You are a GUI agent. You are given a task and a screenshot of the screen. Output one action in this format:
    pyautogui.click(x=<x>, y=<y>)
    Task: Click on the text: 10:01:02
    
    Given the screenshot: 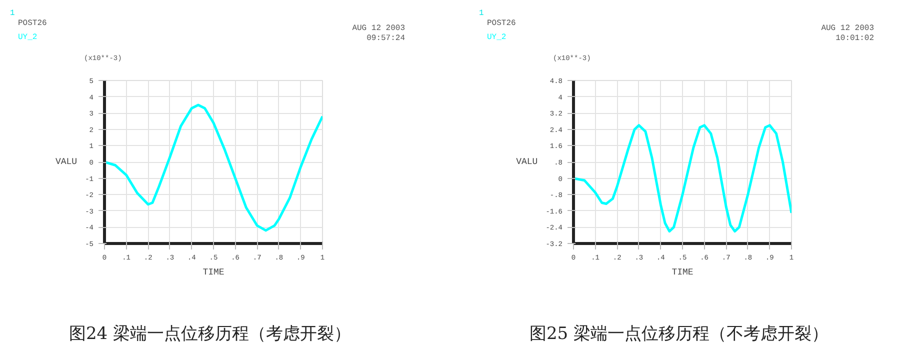 What is the action you would take?
    pyautogui.click(x=855, y=38)
    